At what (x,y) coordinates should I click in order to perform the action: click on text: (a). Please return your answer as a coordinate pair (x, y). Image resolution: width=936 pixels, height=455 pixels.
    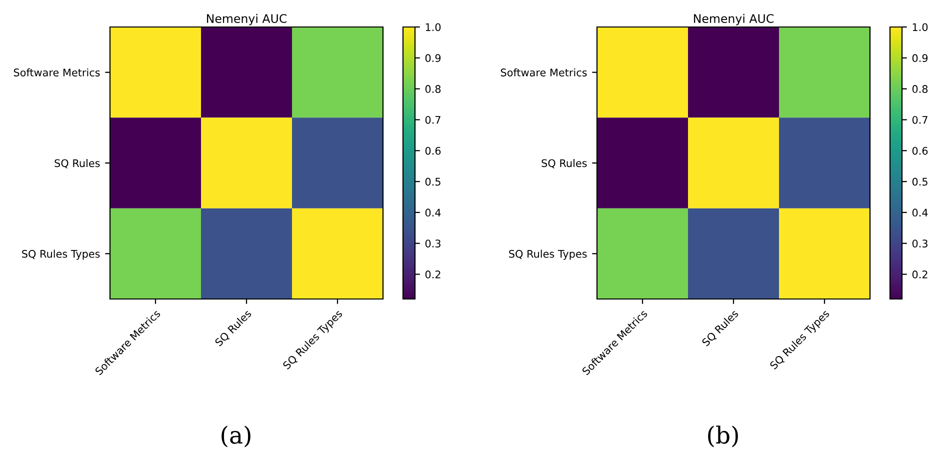
    Looking at the image, I should click on (236, 437).